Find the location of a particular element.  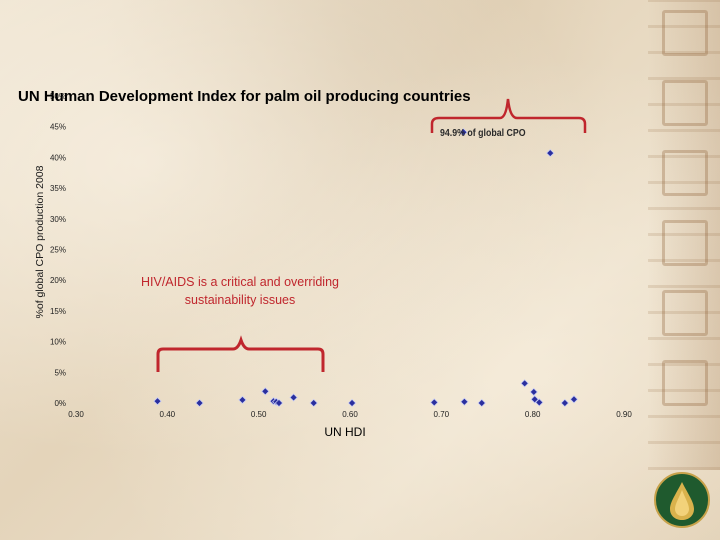

y-tick-label: 25% is located at coordinates (58, 250).